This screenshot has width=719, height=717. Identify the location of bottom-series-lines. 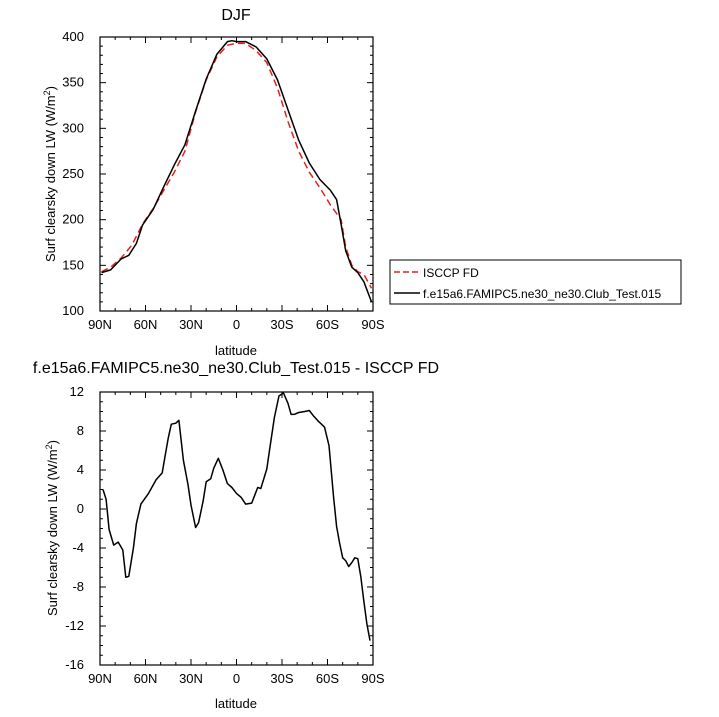
(236, 516).